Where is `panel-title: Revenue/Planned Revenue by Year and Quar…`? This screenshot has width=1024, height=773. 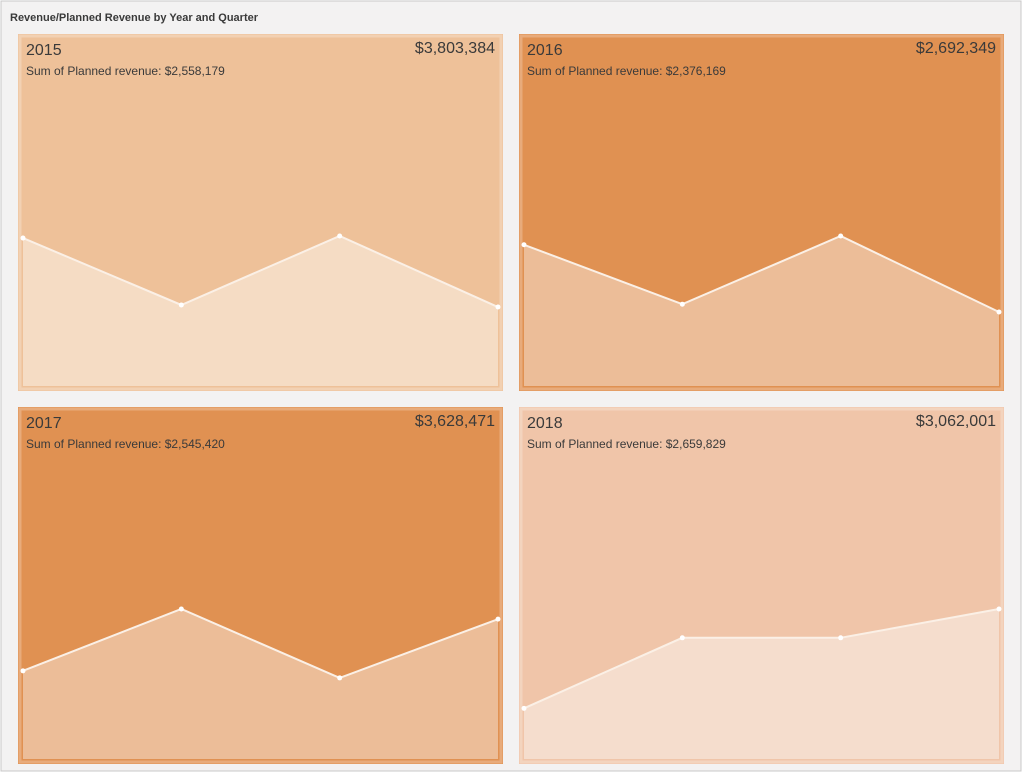
panel-title: Revenue/Planned Revenue by Year and Quar… is located at coordinates (134, 18).